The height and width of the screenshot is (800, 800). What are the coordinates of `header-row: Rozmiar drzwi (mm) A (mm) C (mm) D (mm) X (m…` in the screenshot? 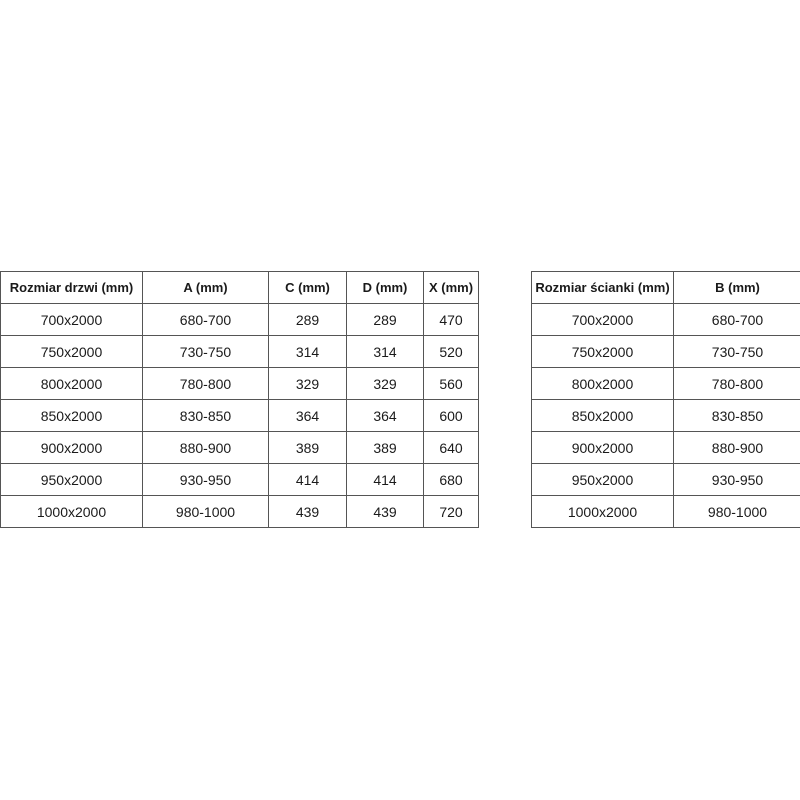 It's located at (239, 287).